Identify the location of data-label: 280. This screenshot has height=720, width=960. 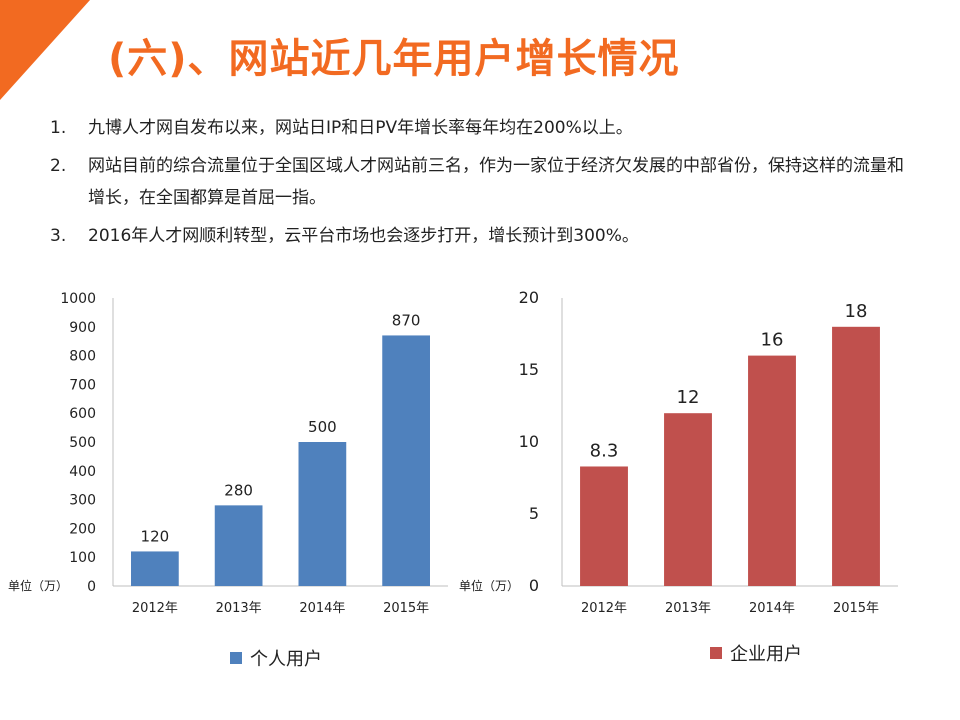
(238, 490).